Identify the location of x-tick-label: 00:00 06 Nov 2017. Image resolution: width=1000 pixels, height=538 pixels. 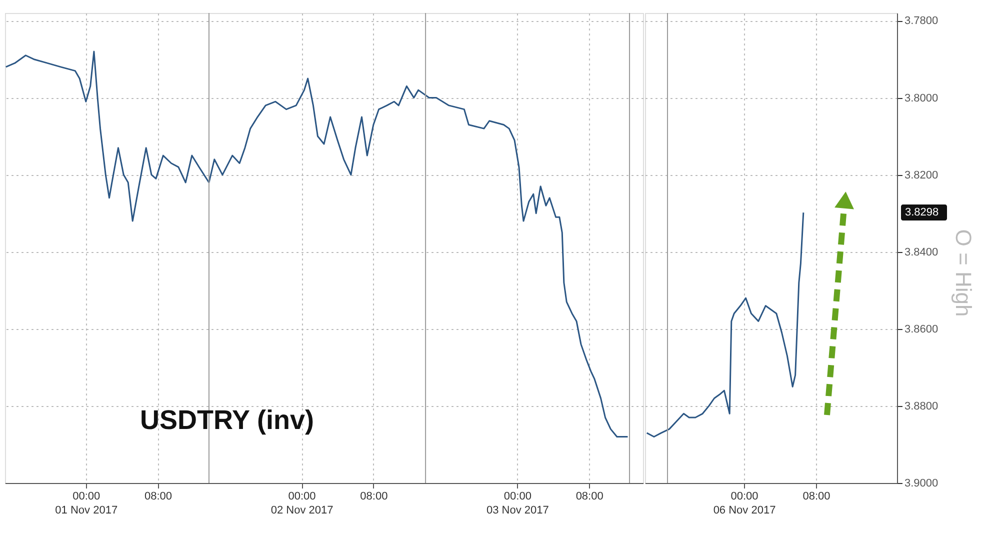
(744, 503).